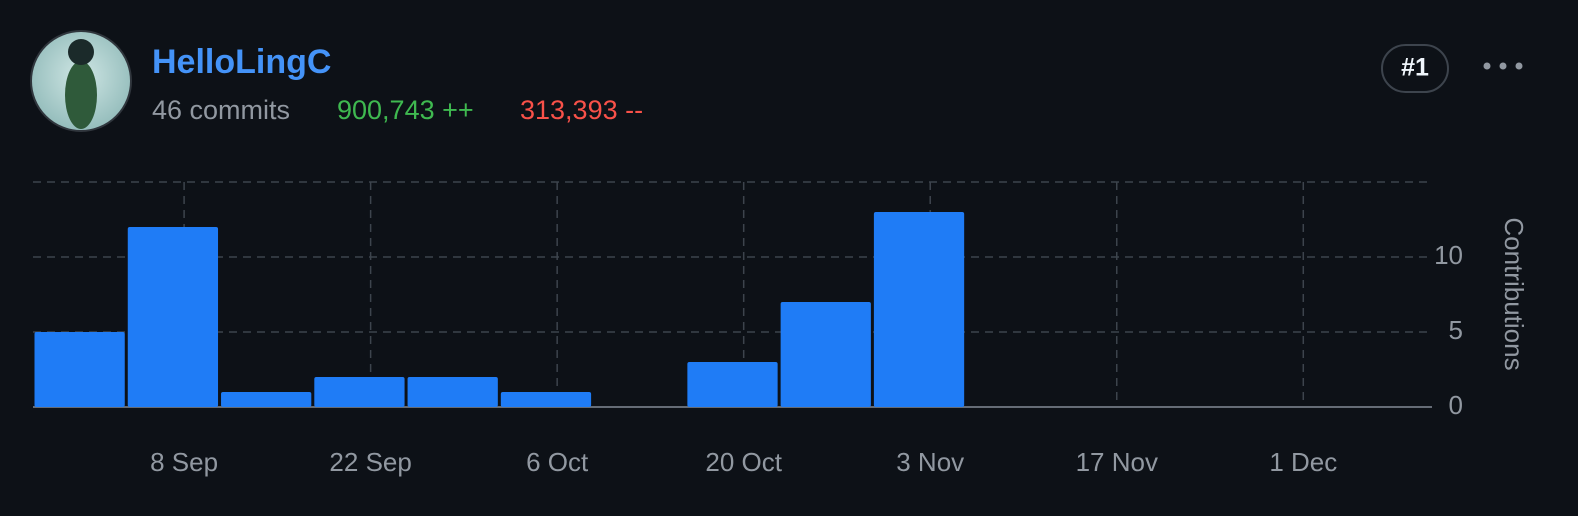 This screenshot has width=1578, height=516. What do you see at coordinates (370, 462) in the screenshot?
I see `x-tick-label: 22 Sep` at bounding box center [370, 462].